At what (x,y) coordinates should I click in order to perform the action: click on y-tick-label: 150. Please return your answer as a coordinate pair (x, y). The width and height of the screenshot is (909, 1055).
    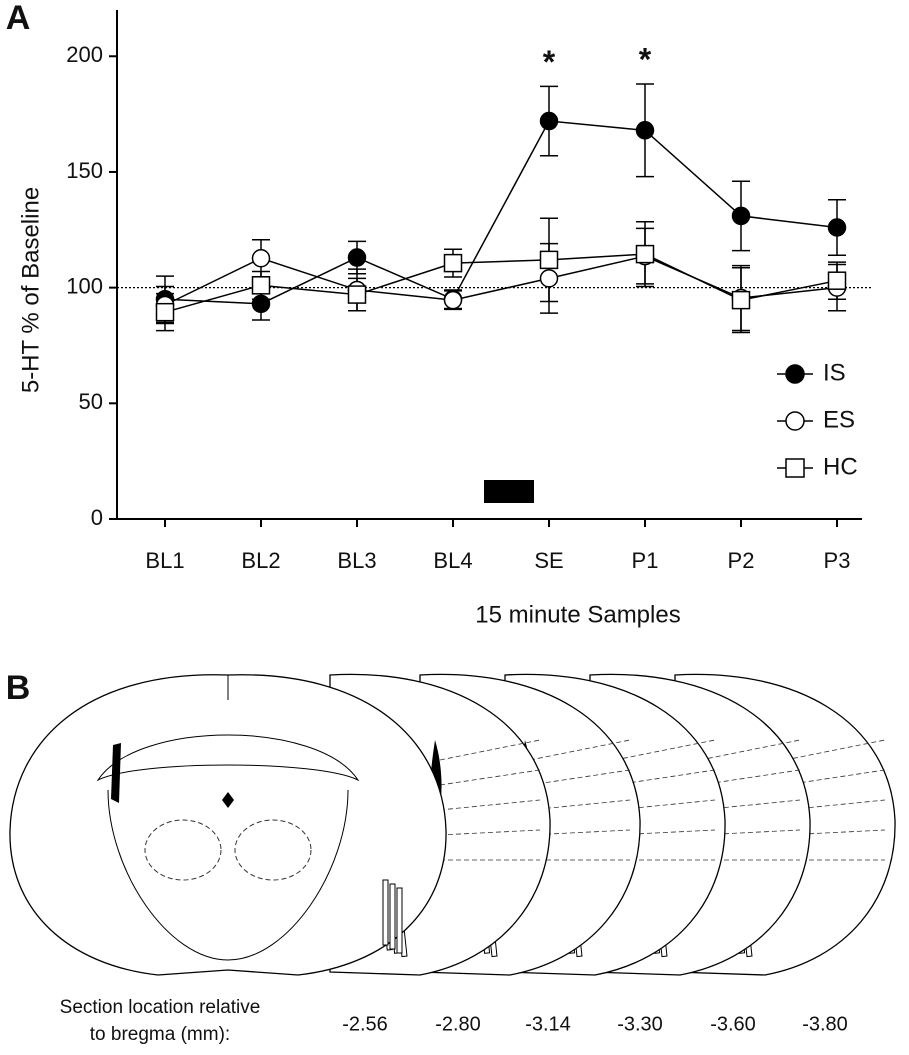
    Looking at the image, I should click on (84, 170).